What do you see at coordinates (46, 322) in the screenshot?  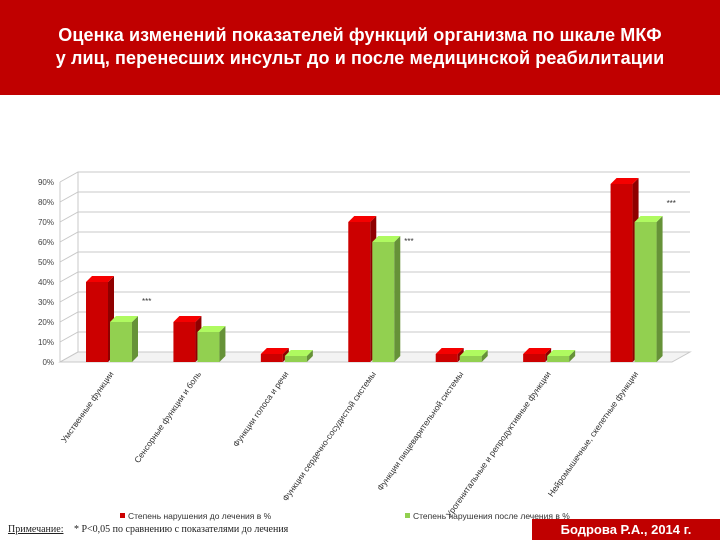 I see `y-tick-label: 20%` at bounding box center [46, 322].